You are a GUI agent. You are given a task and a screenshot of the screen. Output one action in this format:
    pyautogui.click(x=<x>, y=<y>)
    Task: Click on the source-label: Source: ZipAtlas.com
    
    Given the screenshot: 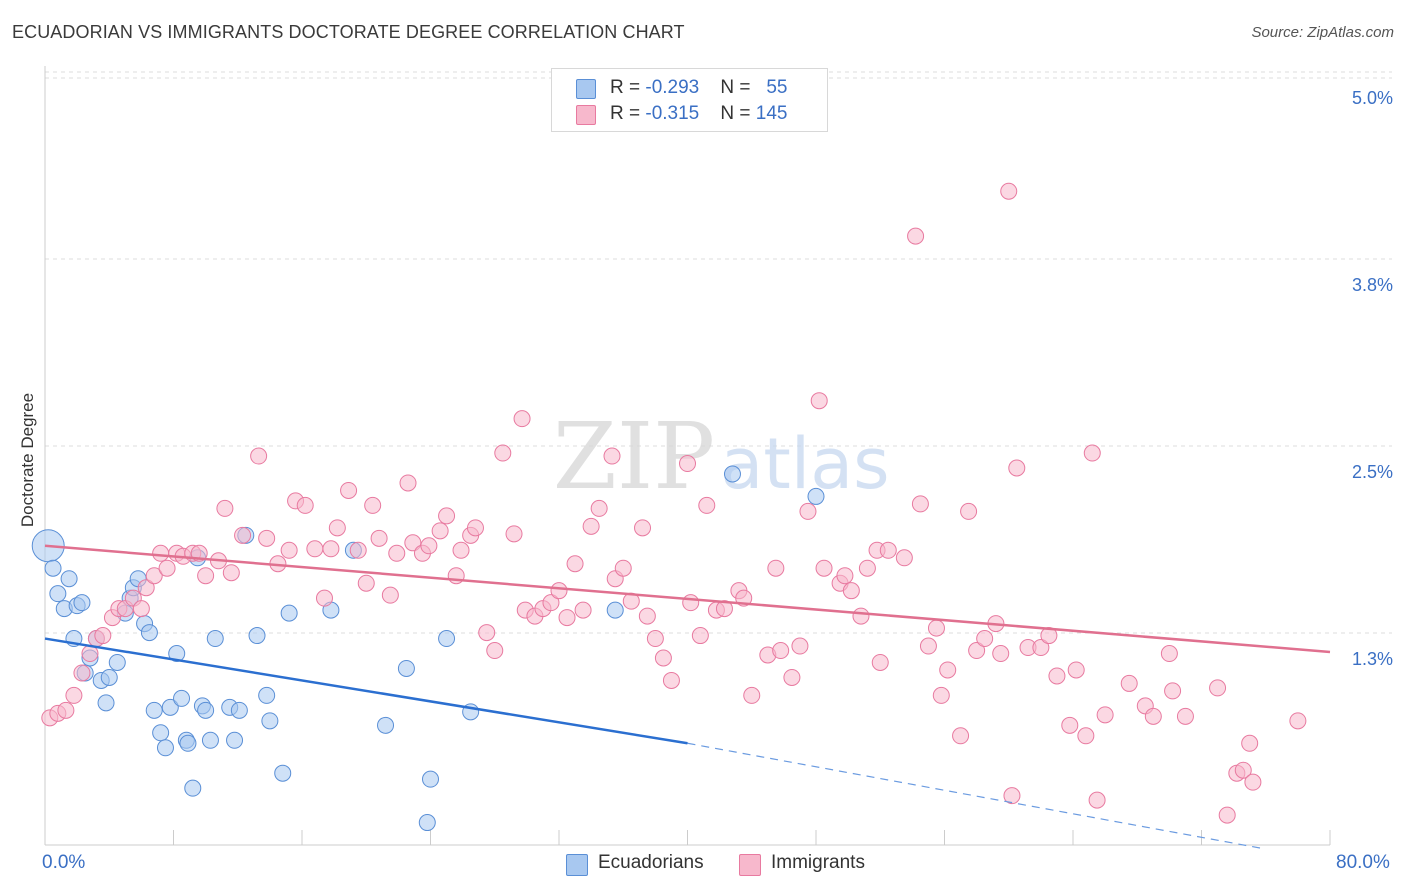 What is the action you would take?
    pyautogui.click(x=1322, y=32)
    